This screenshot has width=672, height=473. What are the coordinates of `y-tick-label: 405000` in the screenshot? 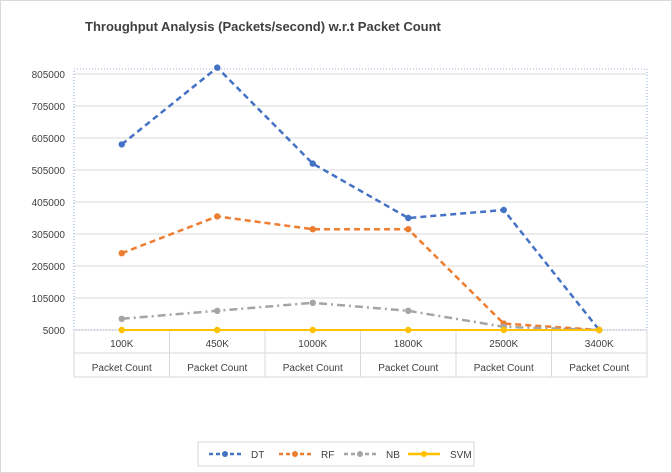 It's located at (49, 203).